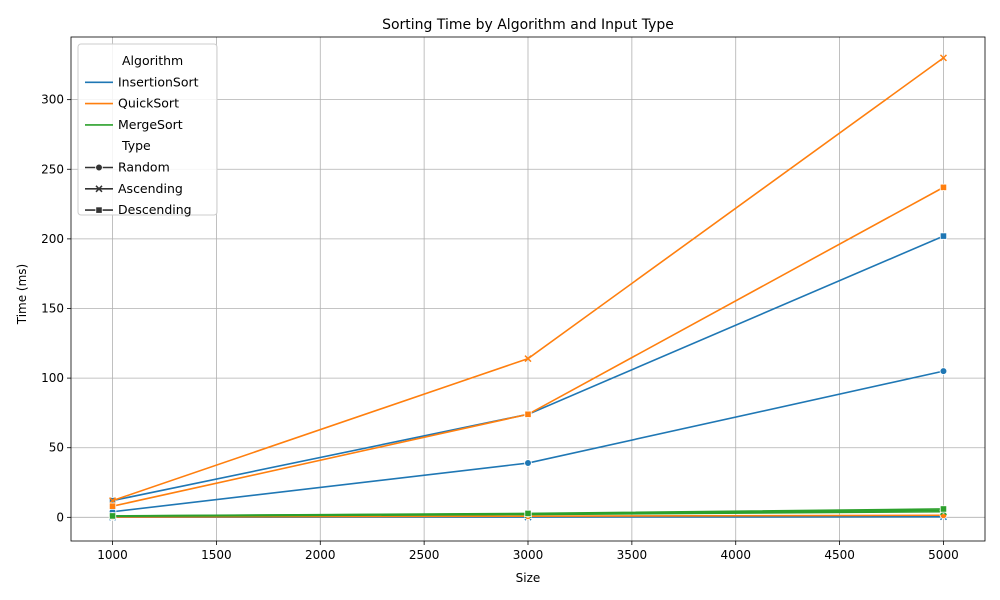 This screenshot has width=1000, height=600. What do you see at coordinates (155, 209) in the screenshot?
I see `legend-label-descending: Descending` at bounding box center [155, 209].